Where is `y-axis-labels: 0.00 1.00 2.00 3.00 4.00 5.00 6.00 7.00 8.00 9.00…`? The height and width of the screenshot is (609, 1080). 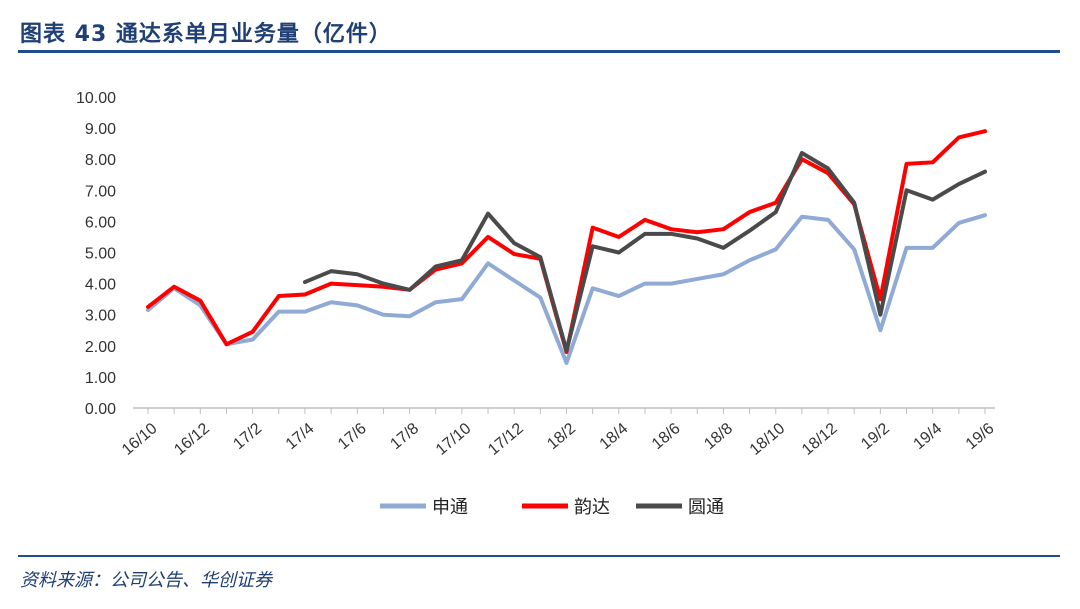 y-axis-labels: 0.00 1.00 2.00 3.00 4.00 5.00 6.00 7.00 8.00 9.00… is located at coordinates (96, 254).